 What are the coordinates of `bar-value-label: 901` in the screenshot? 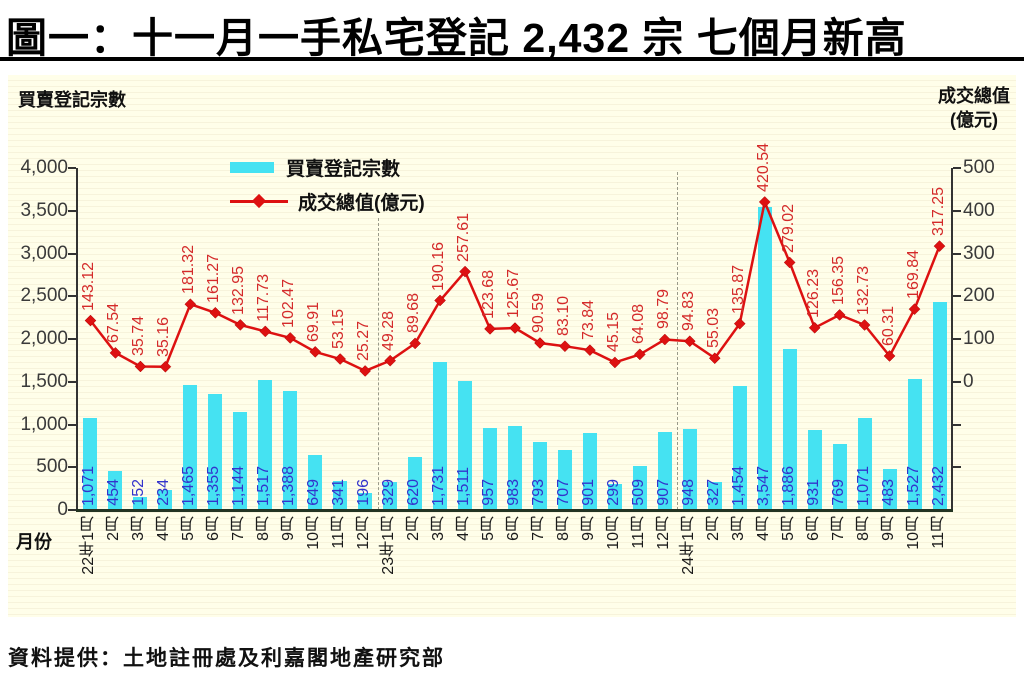 It's located at (588, 492).